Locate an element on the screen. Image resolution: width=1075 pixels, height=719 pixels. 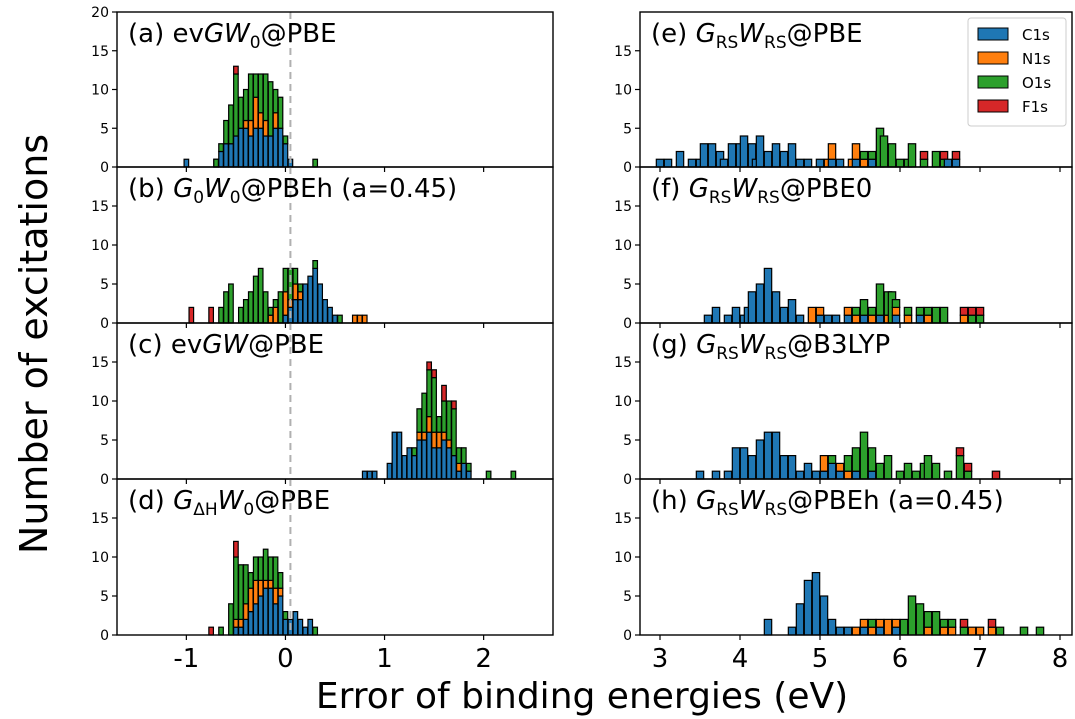
legend-swatch-O1s is located at coordinates (993, 82).